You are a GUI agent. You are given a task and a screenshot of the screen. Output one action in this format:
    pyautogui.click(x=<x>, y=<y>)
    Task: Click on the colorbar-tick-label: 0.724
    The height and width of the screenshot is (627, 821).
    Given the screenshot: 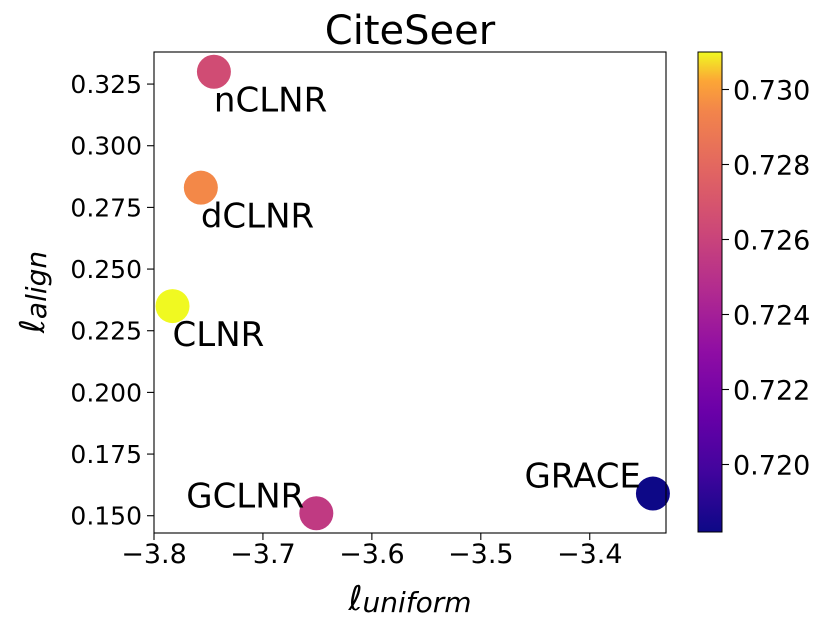 What is the action you would take?
    pyautogui.click(x=771, y=316)
    